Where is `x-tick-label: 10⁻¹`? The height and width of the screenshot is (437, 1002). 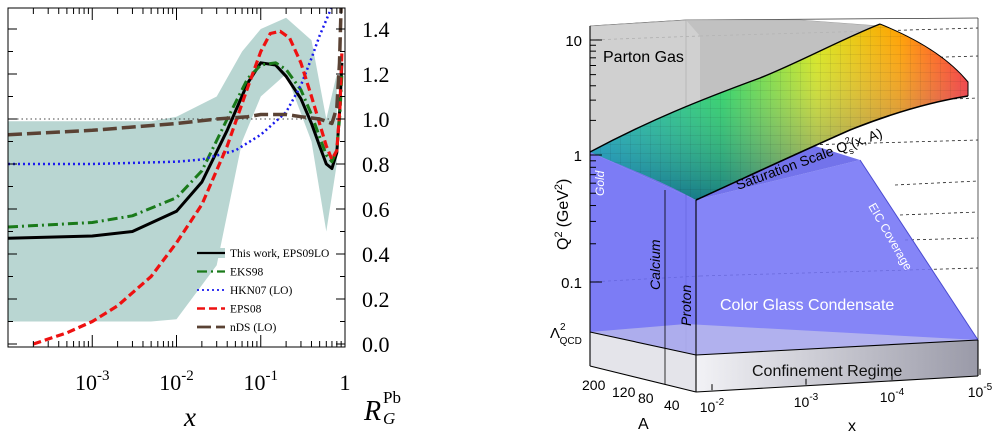 x-tick-label: 10⁻¹ is located at coordinates (261, 381).